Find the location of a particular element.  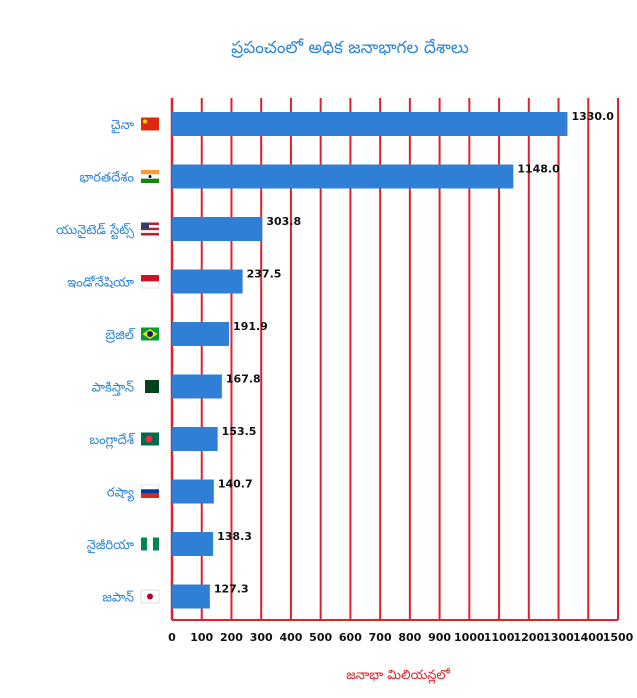

category-label: బంగ్లాదేశ్ is located at coordinates (112, 441).